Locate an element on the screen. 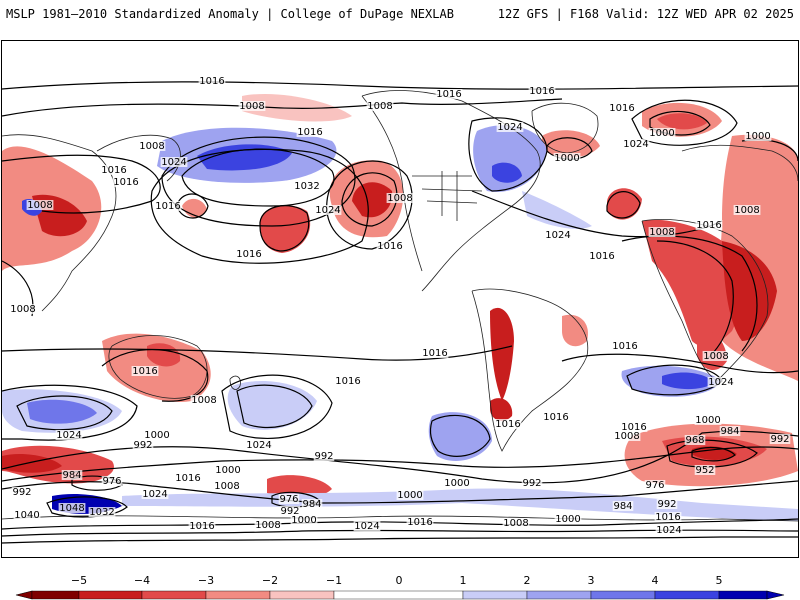 The image size is (800, 600). colorbar-tick-label: 2 is located at coordinates (527, 580).